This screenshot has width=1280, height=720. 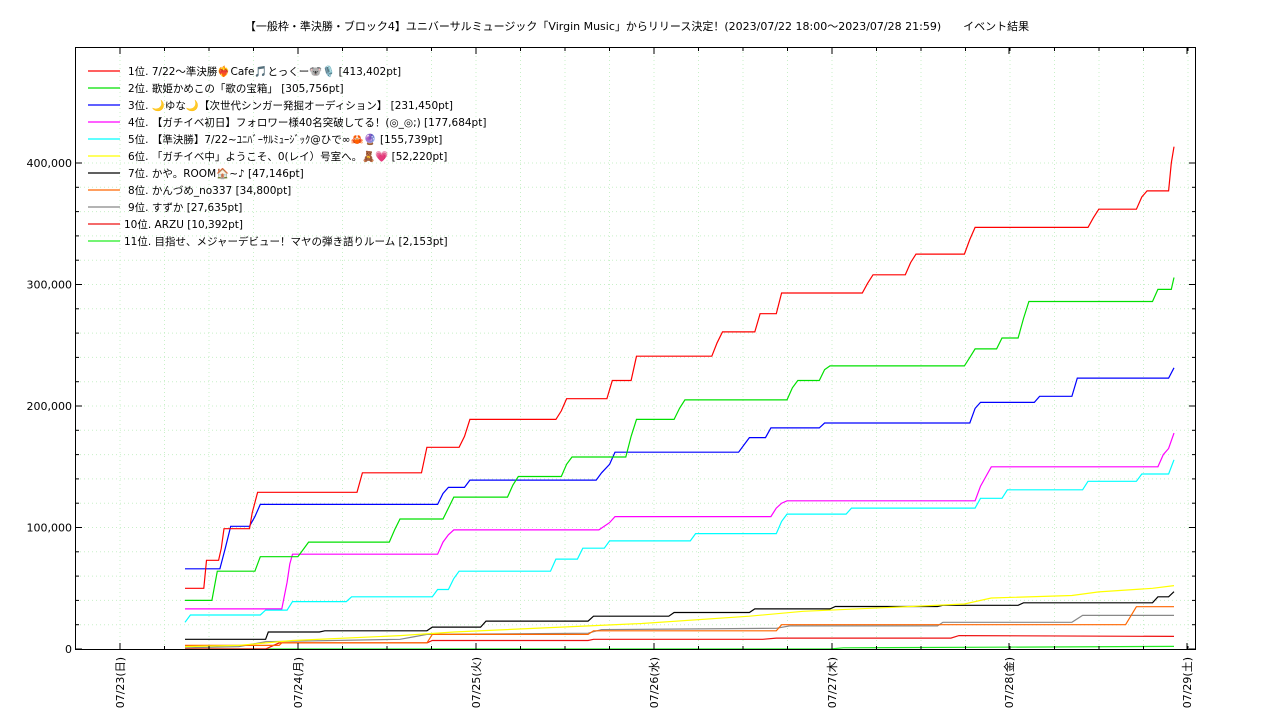 What do you see at coordinates (50, 528) in the screenshot?
I see `y-tick-label: 100,000` at bounding box center [50, 528].